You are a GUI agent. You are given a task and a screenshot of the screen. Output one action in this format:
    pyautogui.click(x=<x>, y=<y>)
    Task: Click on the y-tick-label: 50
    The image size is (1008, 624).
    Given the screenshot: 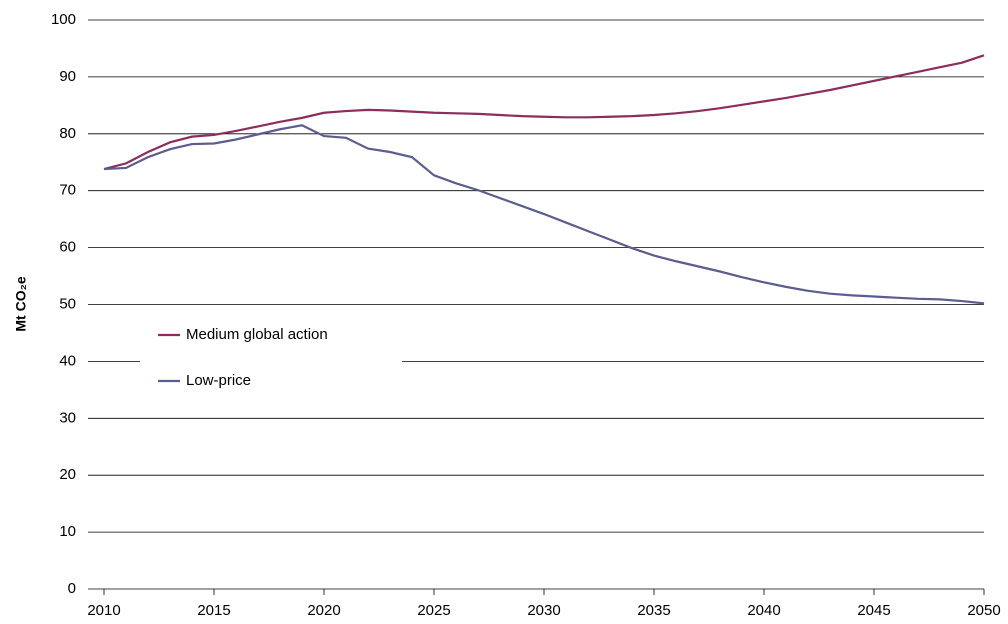 What is the action you would take?
    pyautogui.click(x=67, y=303)
    